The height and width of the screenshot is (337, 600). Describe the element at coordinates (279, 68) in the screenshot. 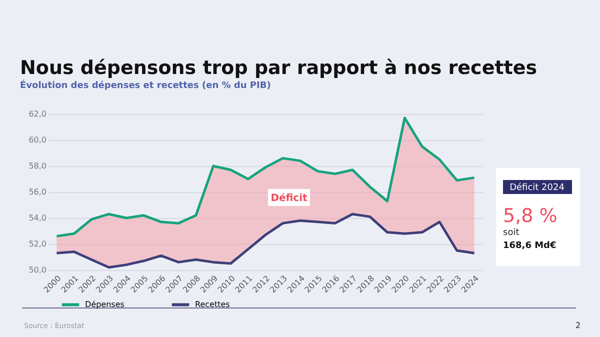

I see `chart-title: Nous dépensons trop par rapport à nos recettes` at that location.